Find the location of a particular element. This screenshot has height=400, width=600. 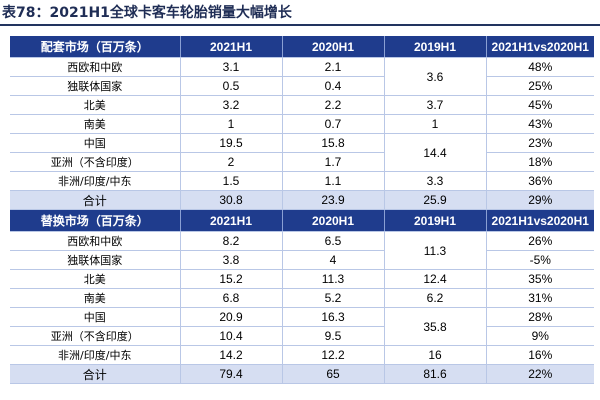

value-cell: 3.6 is located at coordinates (435, 76).